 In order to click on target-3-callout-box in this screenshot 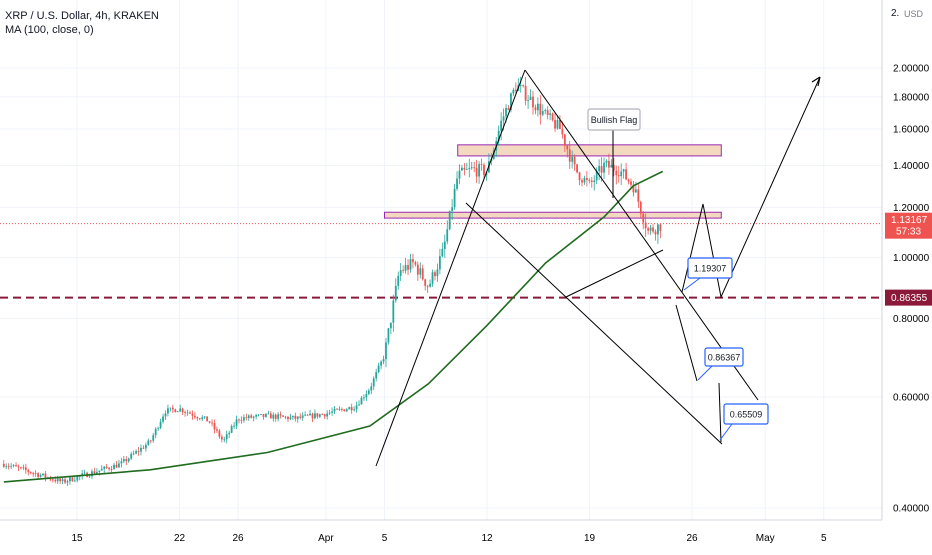, I will do `click(746, 414)`.